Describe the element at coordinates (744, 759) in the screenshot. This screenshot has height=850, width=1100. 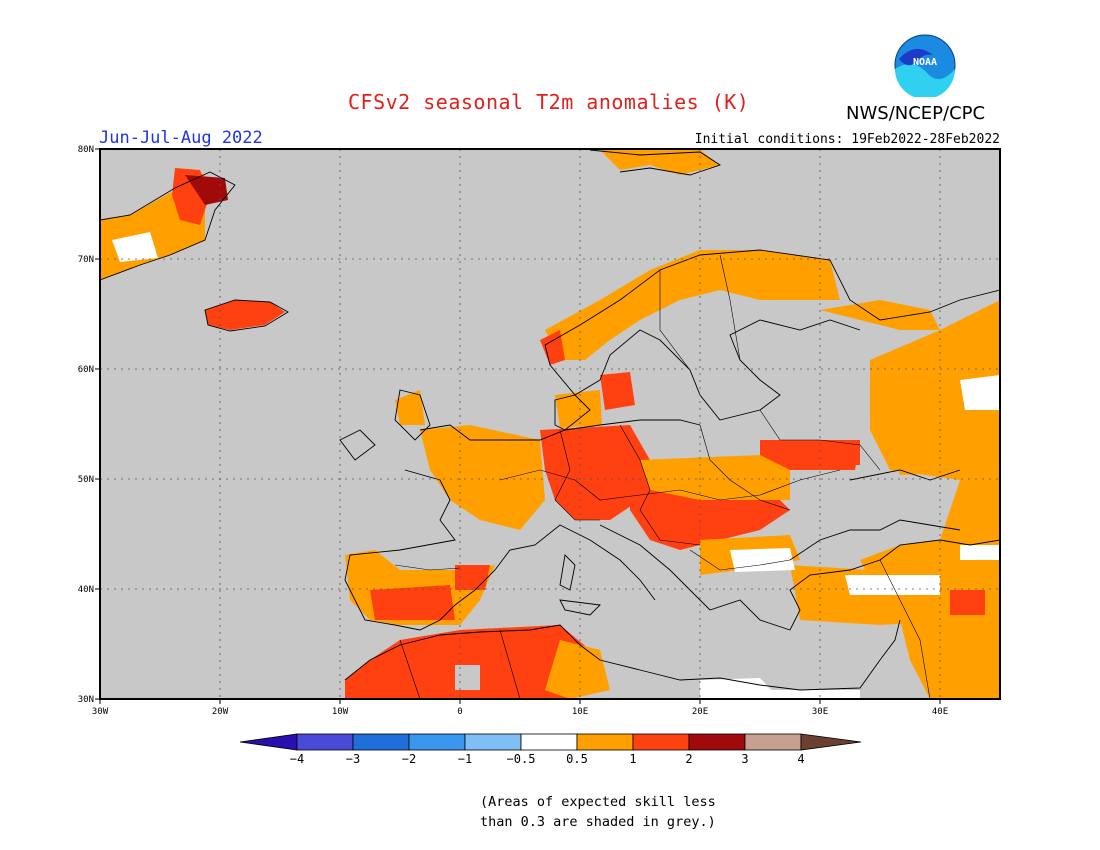
I see `colorbar-tick-label: 3` at that location.